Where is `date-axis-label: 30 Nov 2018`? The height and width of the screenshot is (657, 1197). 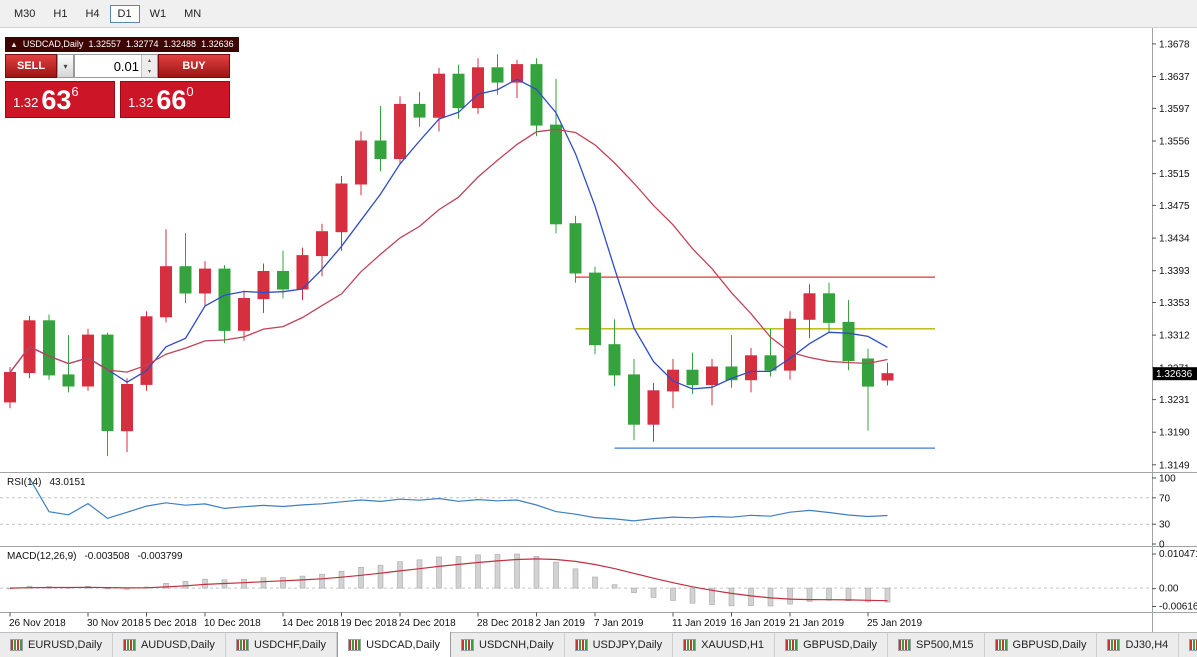
date-axis-label: 30 Nov 2018 is located at coordinates (115, 623).